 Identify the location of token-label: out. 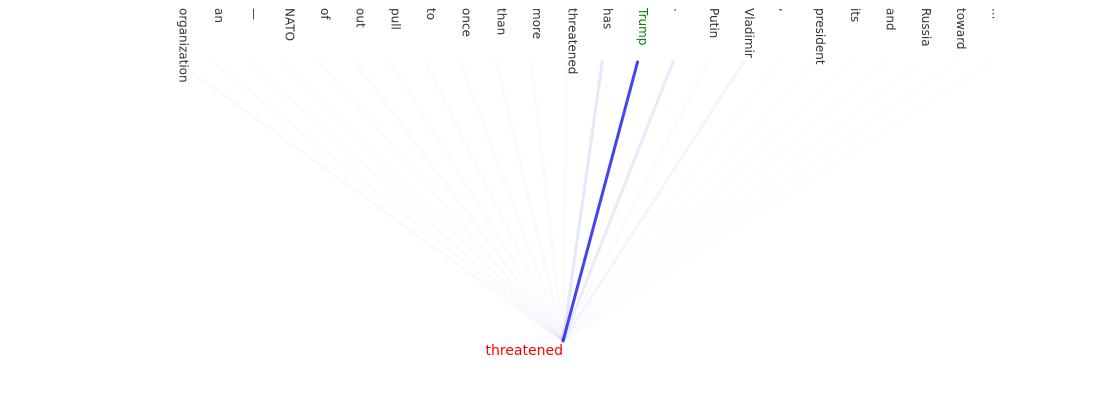
(360, 18).